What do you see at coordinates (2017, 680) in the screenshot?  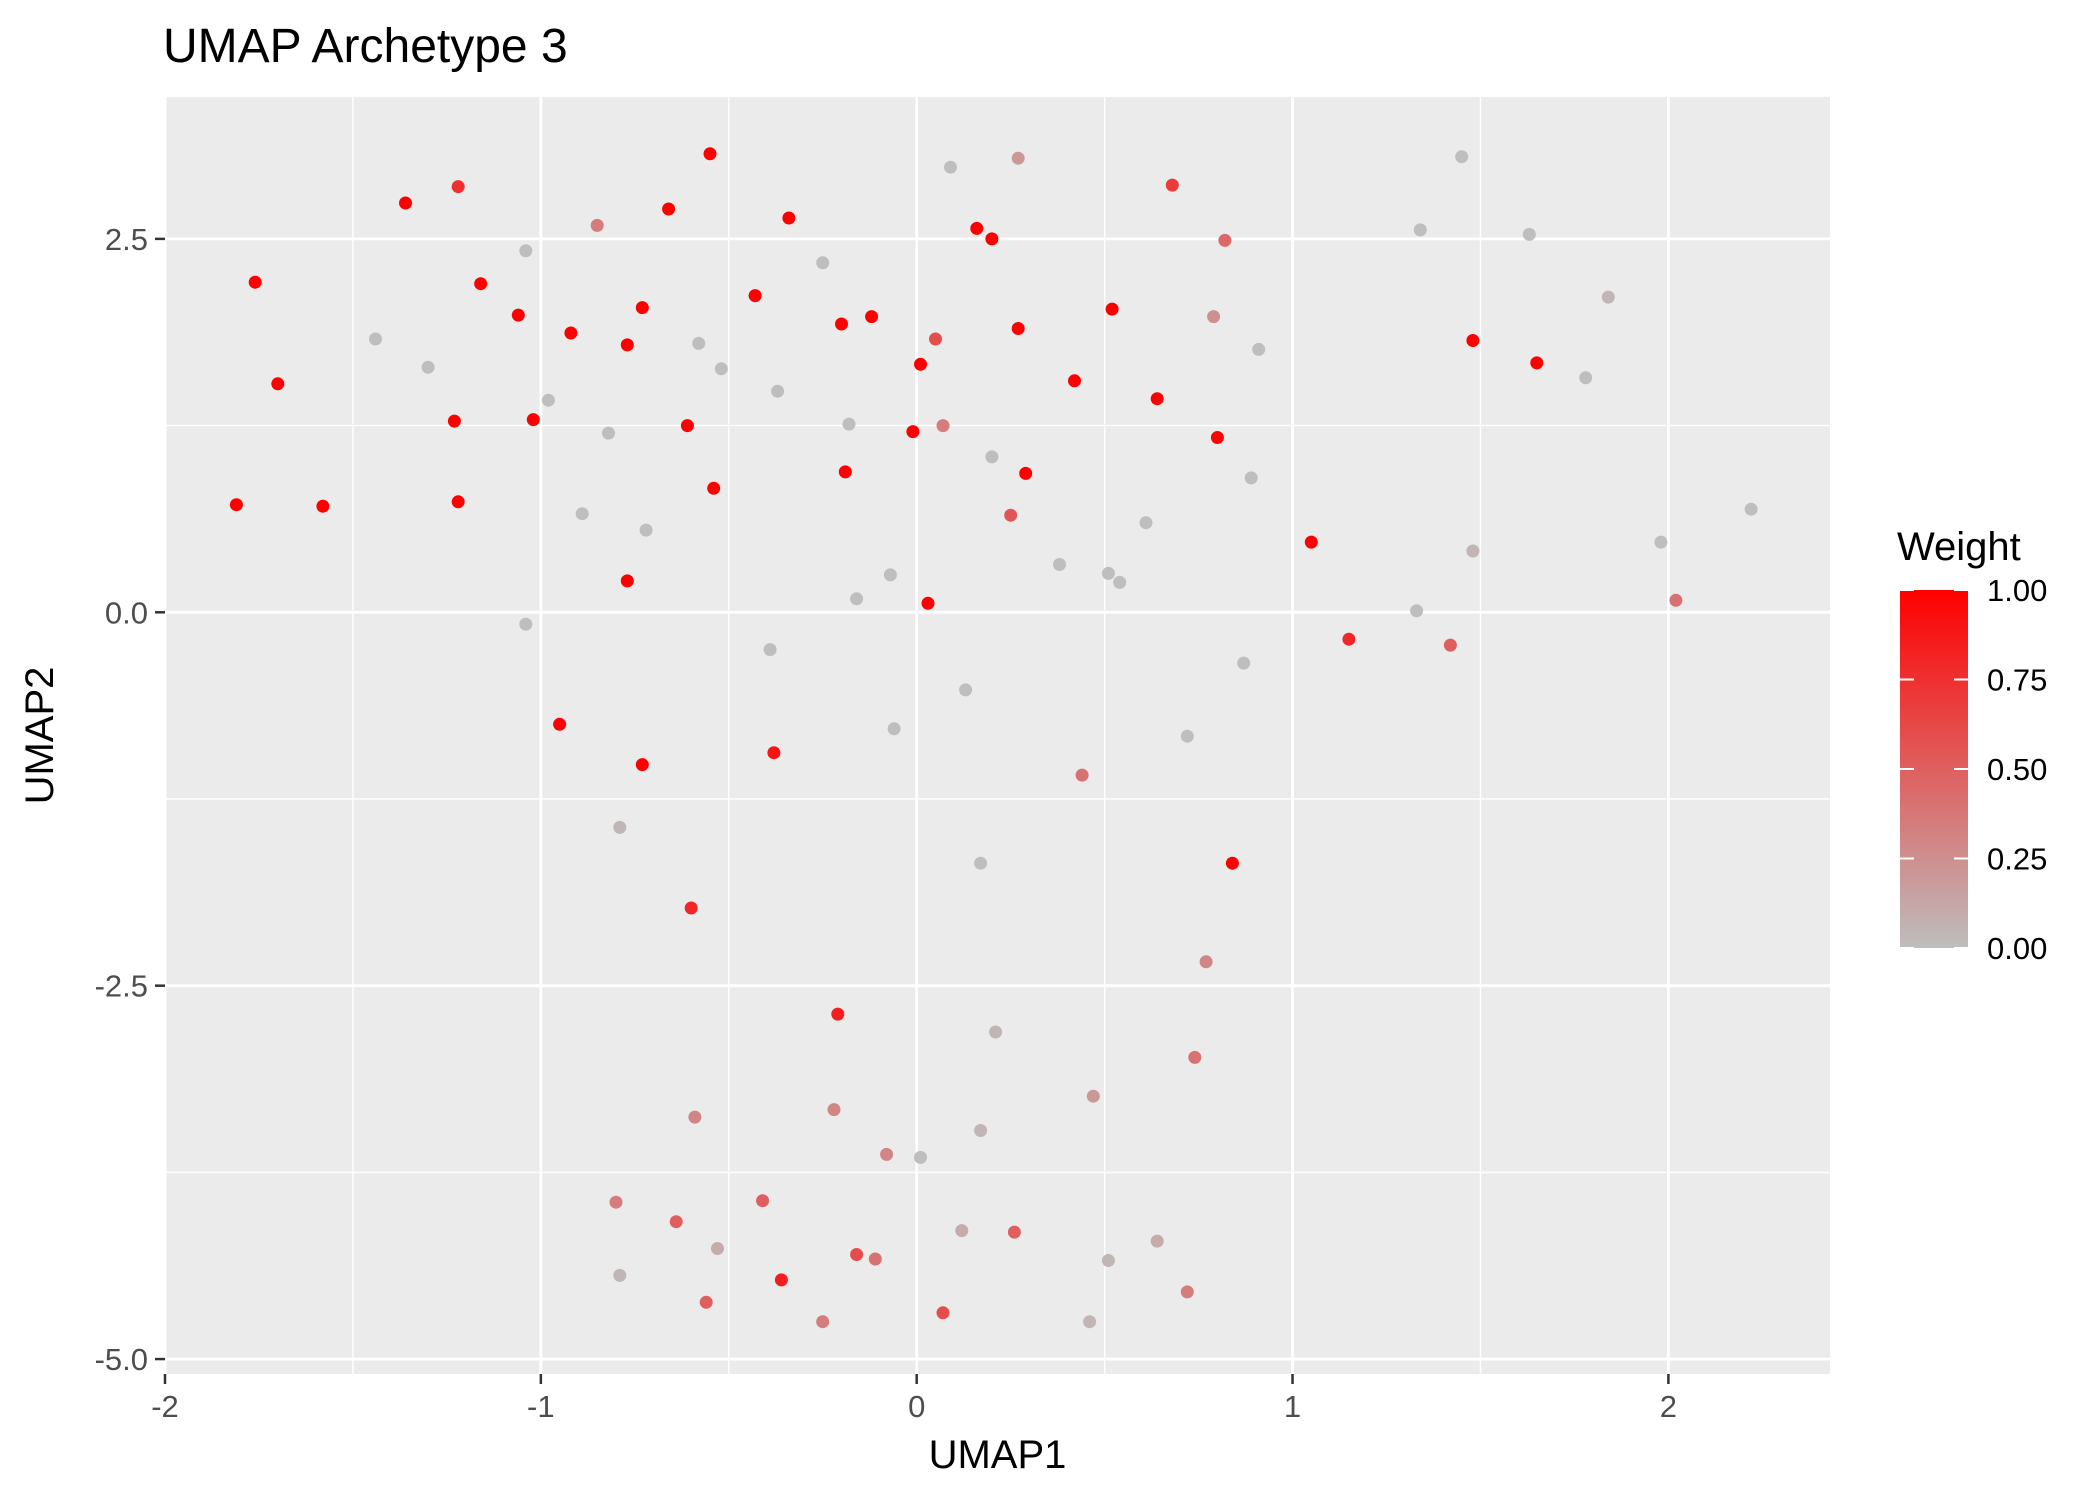 I see `legend-tick-label: 0.75` at bounding box center [2017, 680].